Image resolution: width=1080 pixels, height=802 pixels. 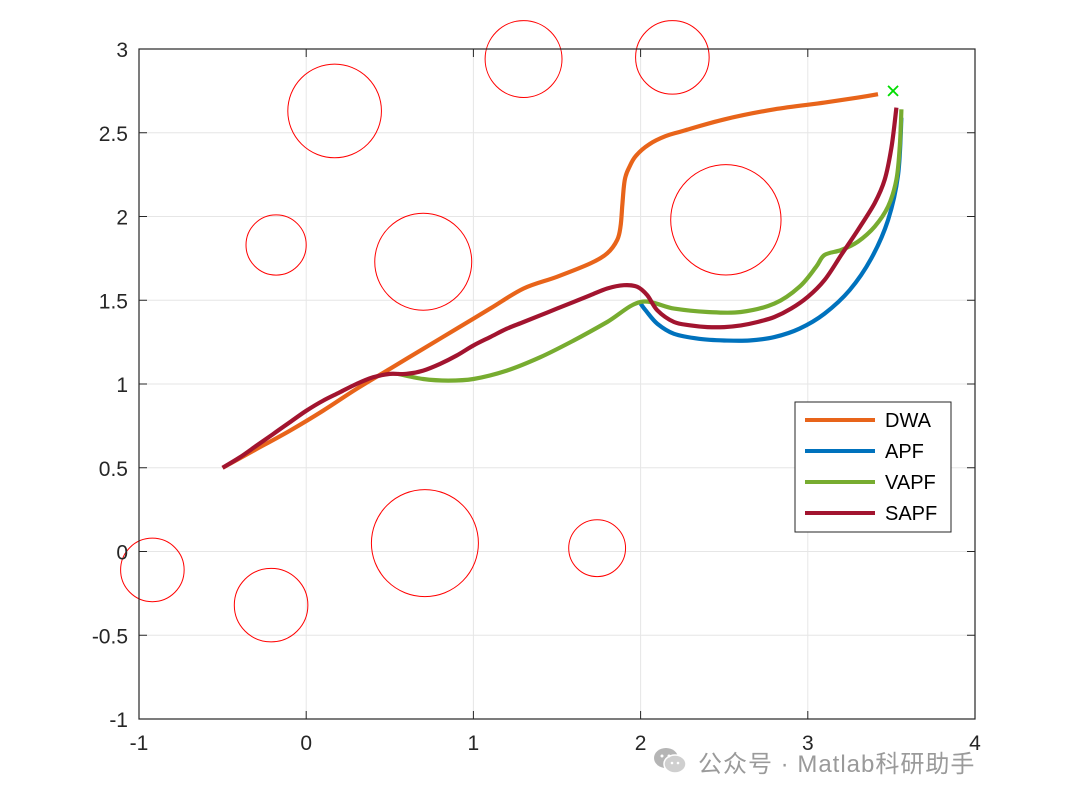 I want to click on x-tick-label: 0, so click(x=306, y=743).